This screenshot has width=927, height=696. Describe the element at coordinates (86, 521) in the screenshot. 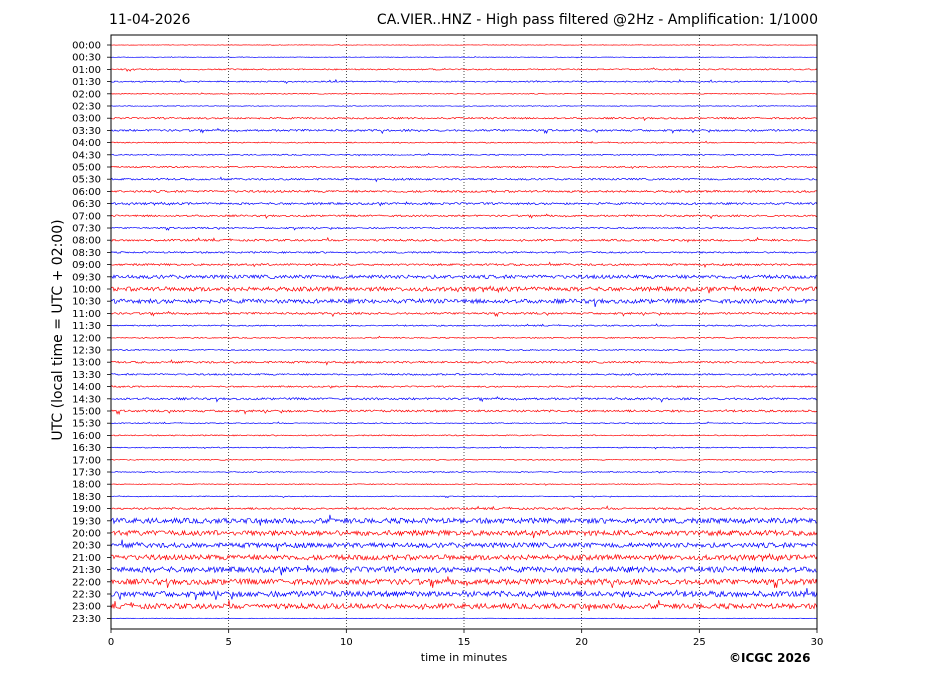

I see `y-tick-label: 19:30` at that location.